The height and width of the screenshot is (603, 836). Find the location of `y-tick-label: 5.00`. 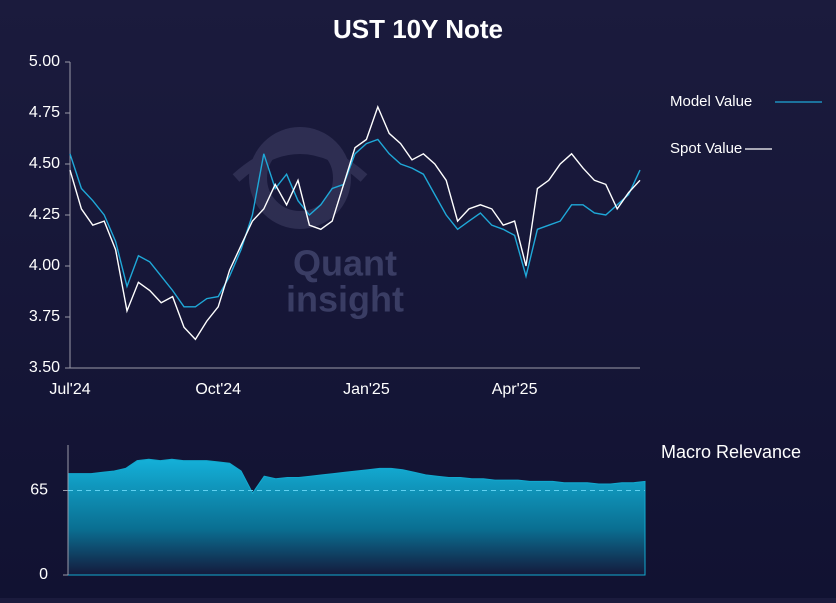

y-tick-label: 5.00 is located at coordinates (44, 61).